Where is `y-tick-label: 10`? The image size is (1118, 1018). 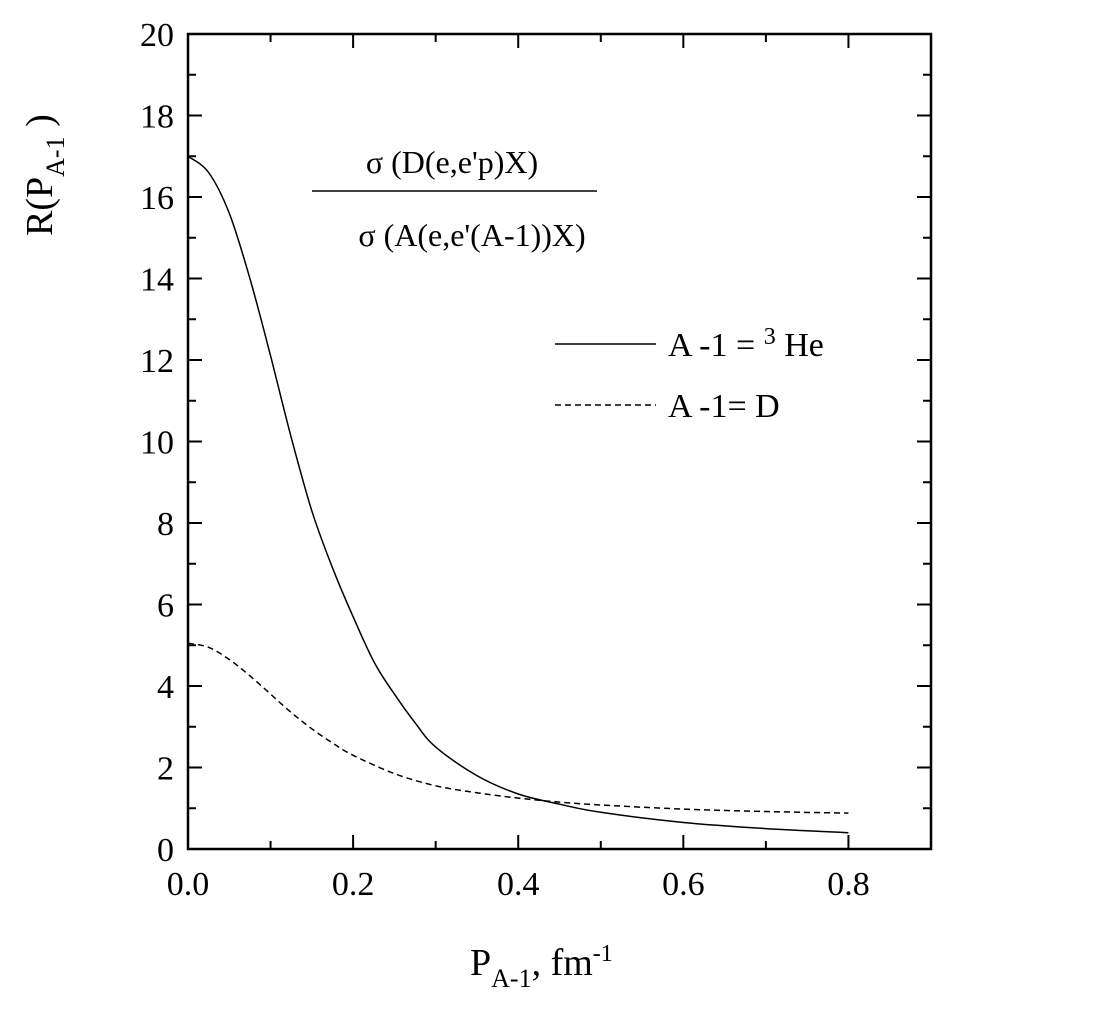
y-tick-label: 10 is located at coordinates (157, 443).